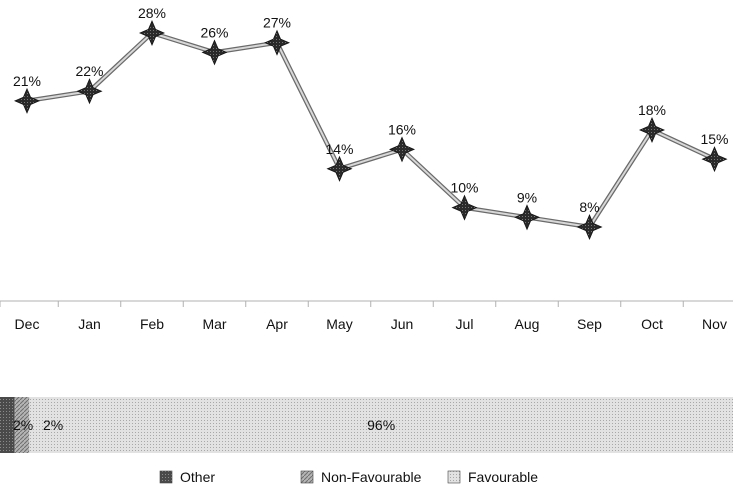  What do you see at coordinates (339, 324) in the screenshot?
I see `x-tick-label: May` at bounding box center [339, 324].